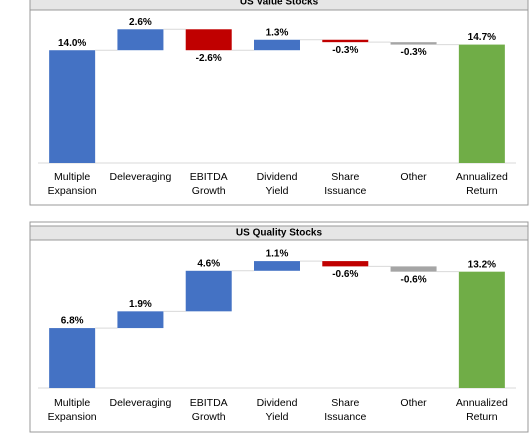 The image size is (530, 442). Describe the element at coordinates (140, 22) in the screenshot. I see `value-label: 2.6%` at that location.